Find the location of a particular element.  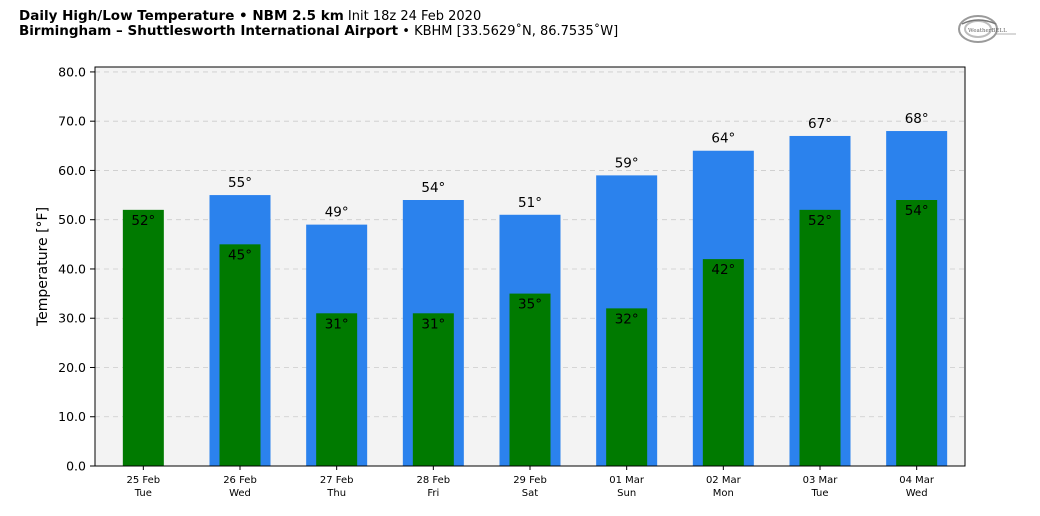

low-temp-label: 32° is located at coordinates (627, 319).